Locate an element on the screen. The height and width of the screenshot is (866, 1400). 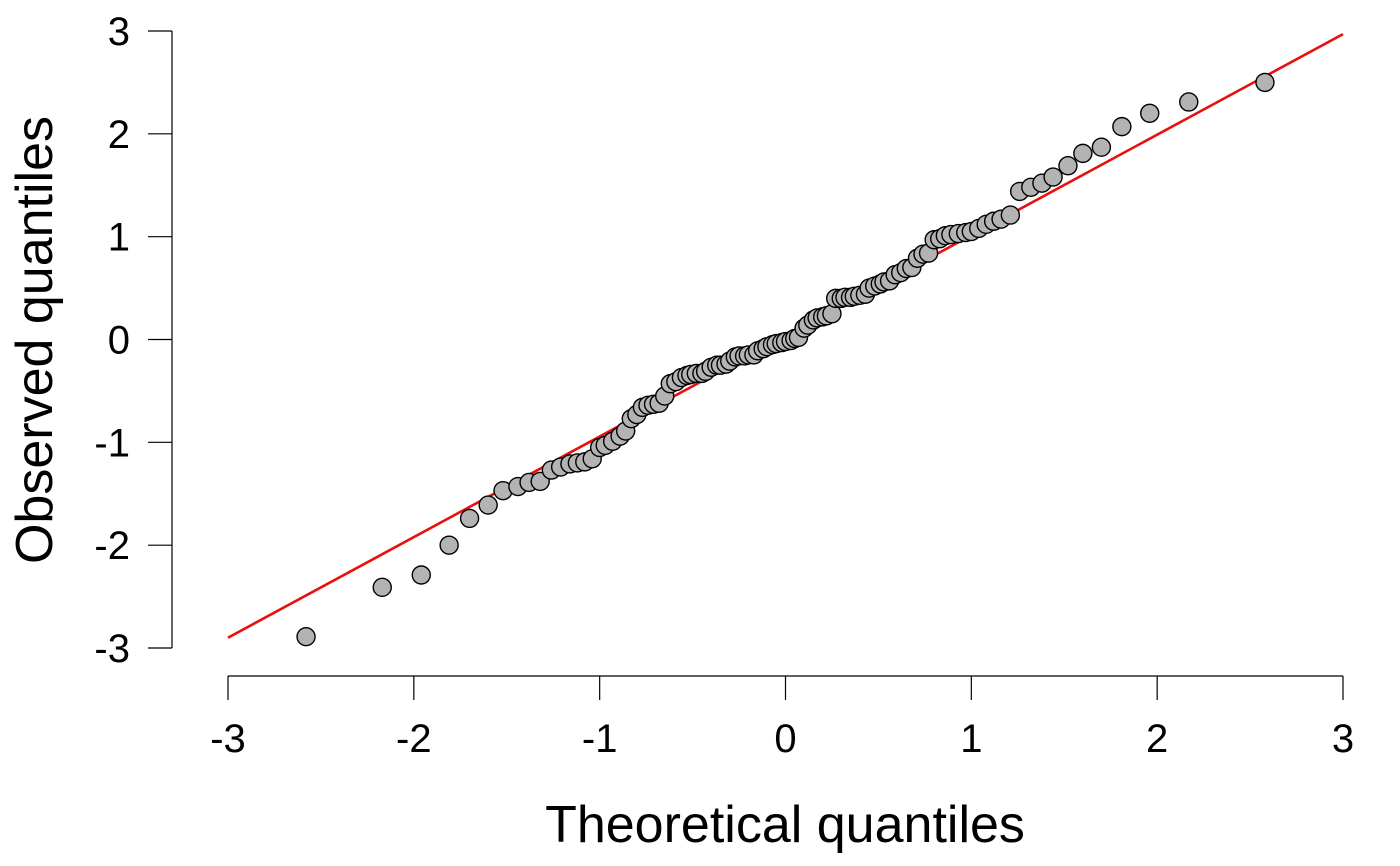
x-tick-label: 1 is located at coordinates (971, 739).